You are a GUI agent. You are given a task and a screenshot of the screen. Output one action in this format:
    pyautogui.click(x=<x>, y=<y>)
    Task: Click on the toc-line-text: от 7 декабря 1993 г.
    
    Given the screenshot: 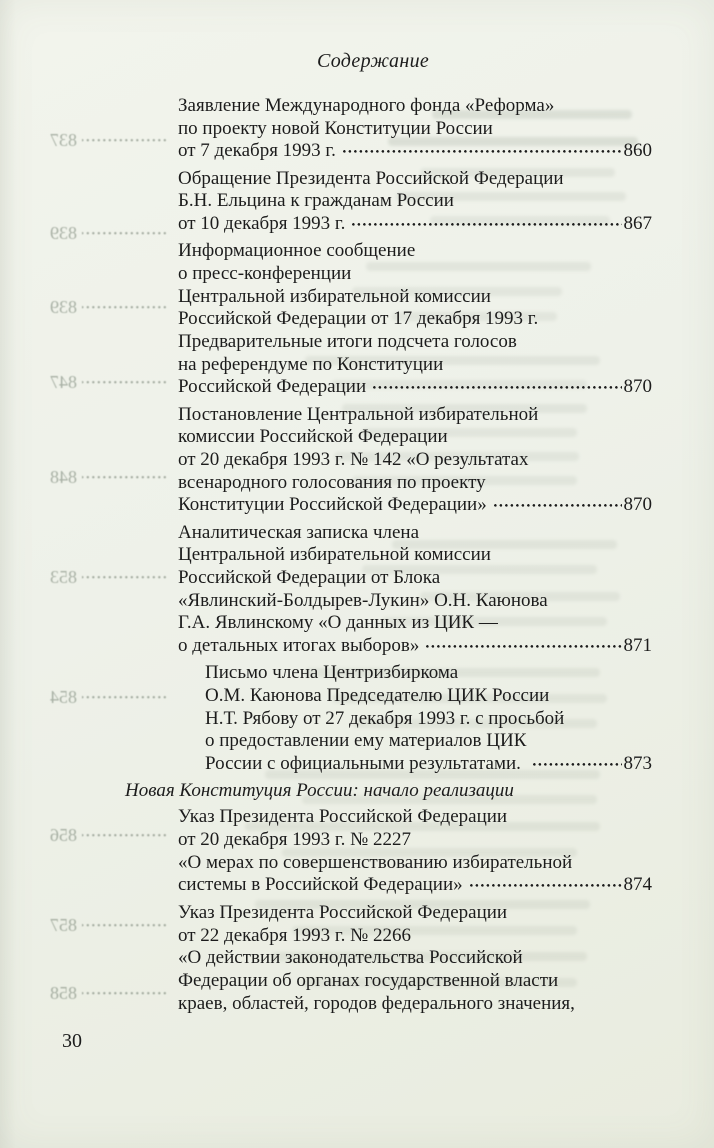 What is the action you would take?
    pyautogui.click(x=257, y=151)
    